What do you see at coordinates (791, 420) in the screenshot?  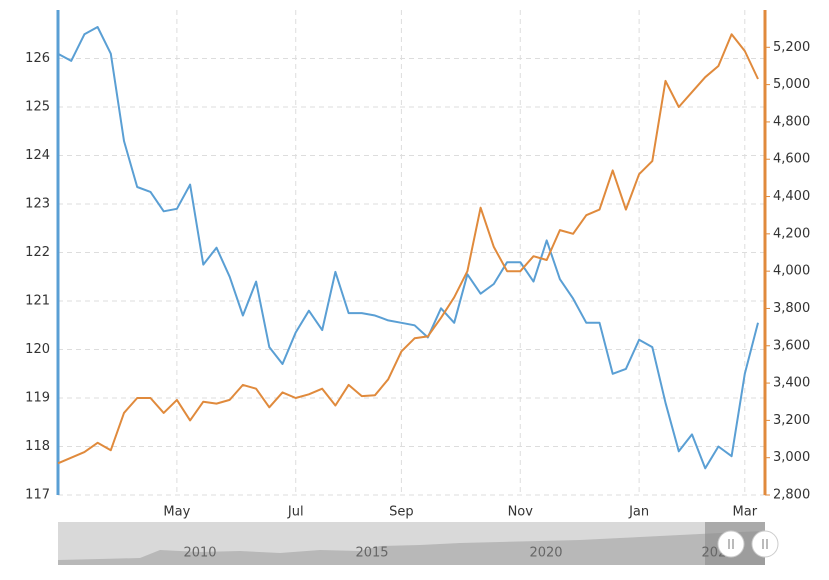 I see `y2-tick-label: 3,200` at bounding box center [791, 420].